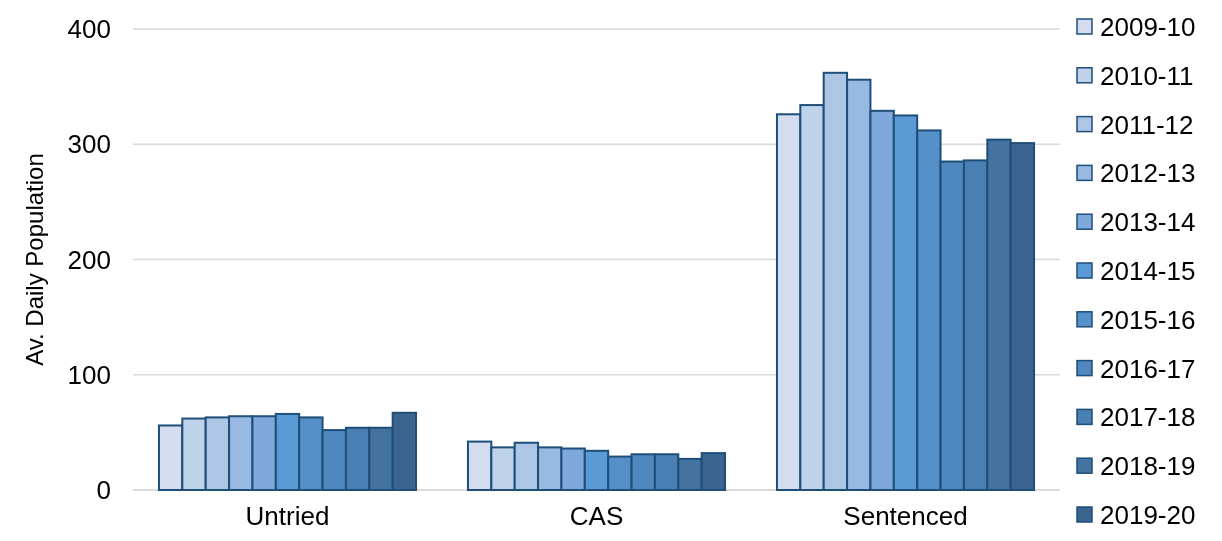 The image size is (1222, 541). Describe the element at coordinates (89, 144) in the screenshot. I see `y-tick-label: 300` at that location.